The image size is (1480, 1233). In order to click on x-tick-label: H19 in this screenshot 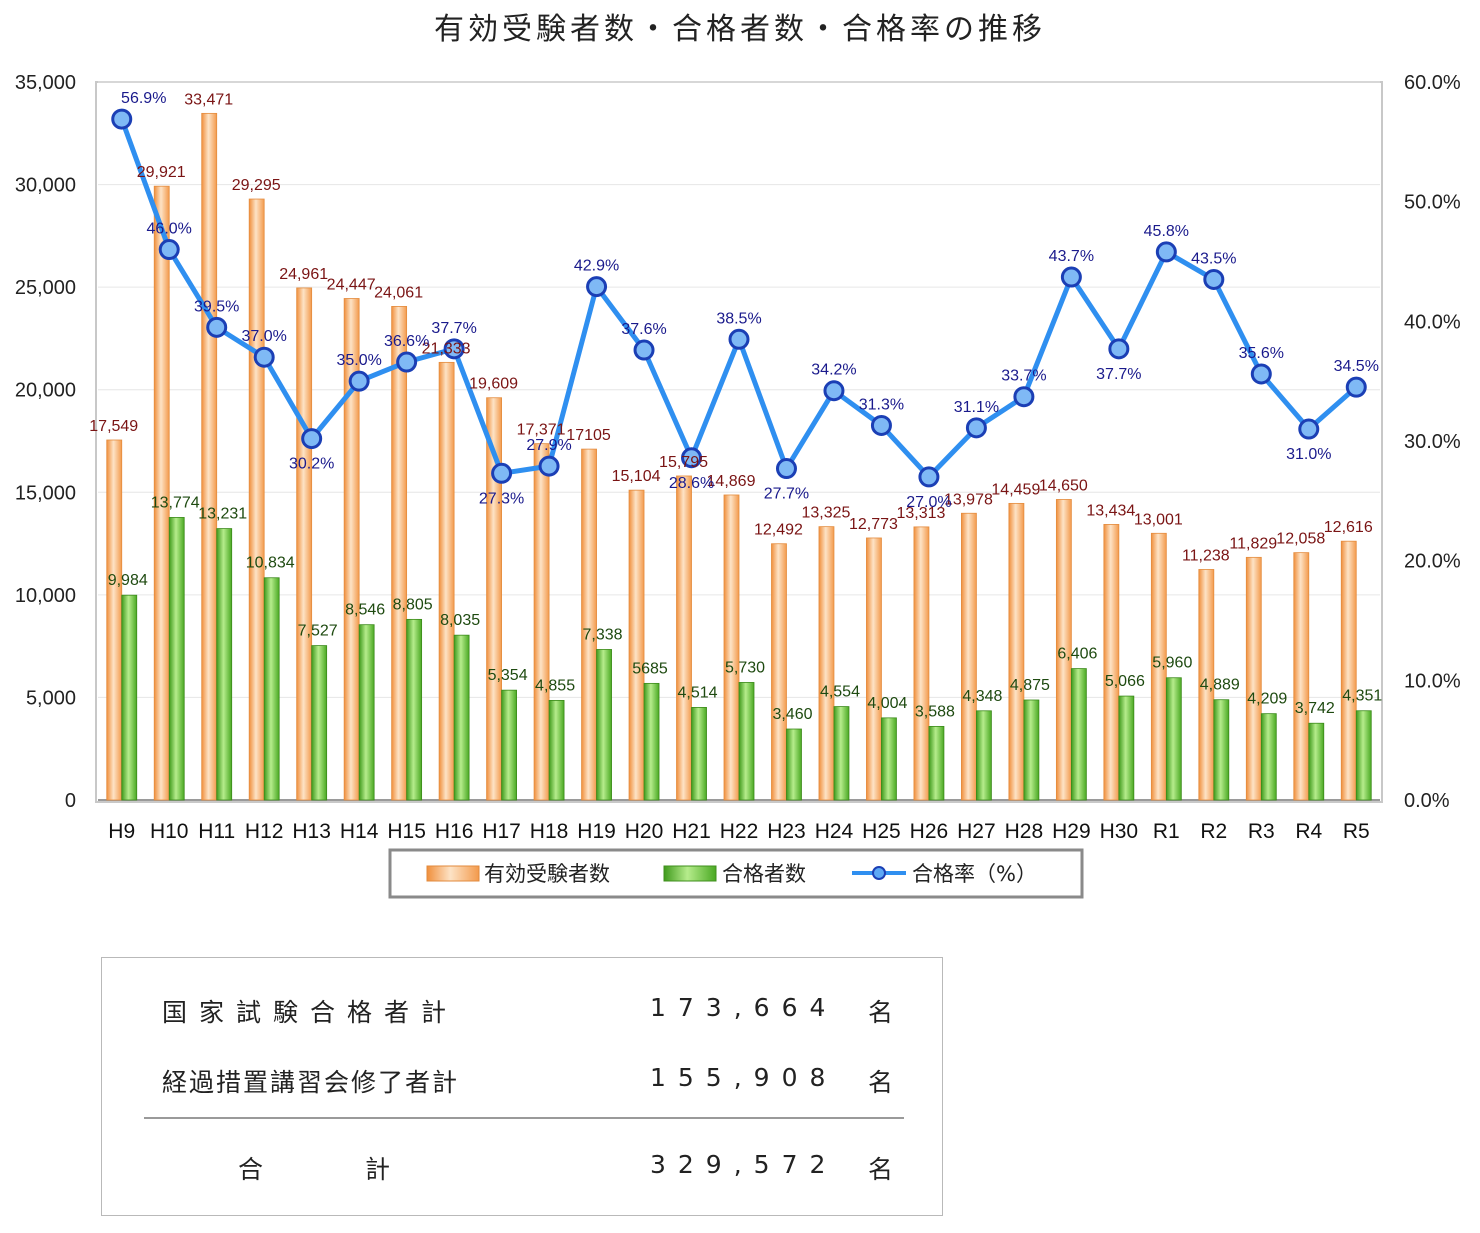, I will do `click(596, 831)`.